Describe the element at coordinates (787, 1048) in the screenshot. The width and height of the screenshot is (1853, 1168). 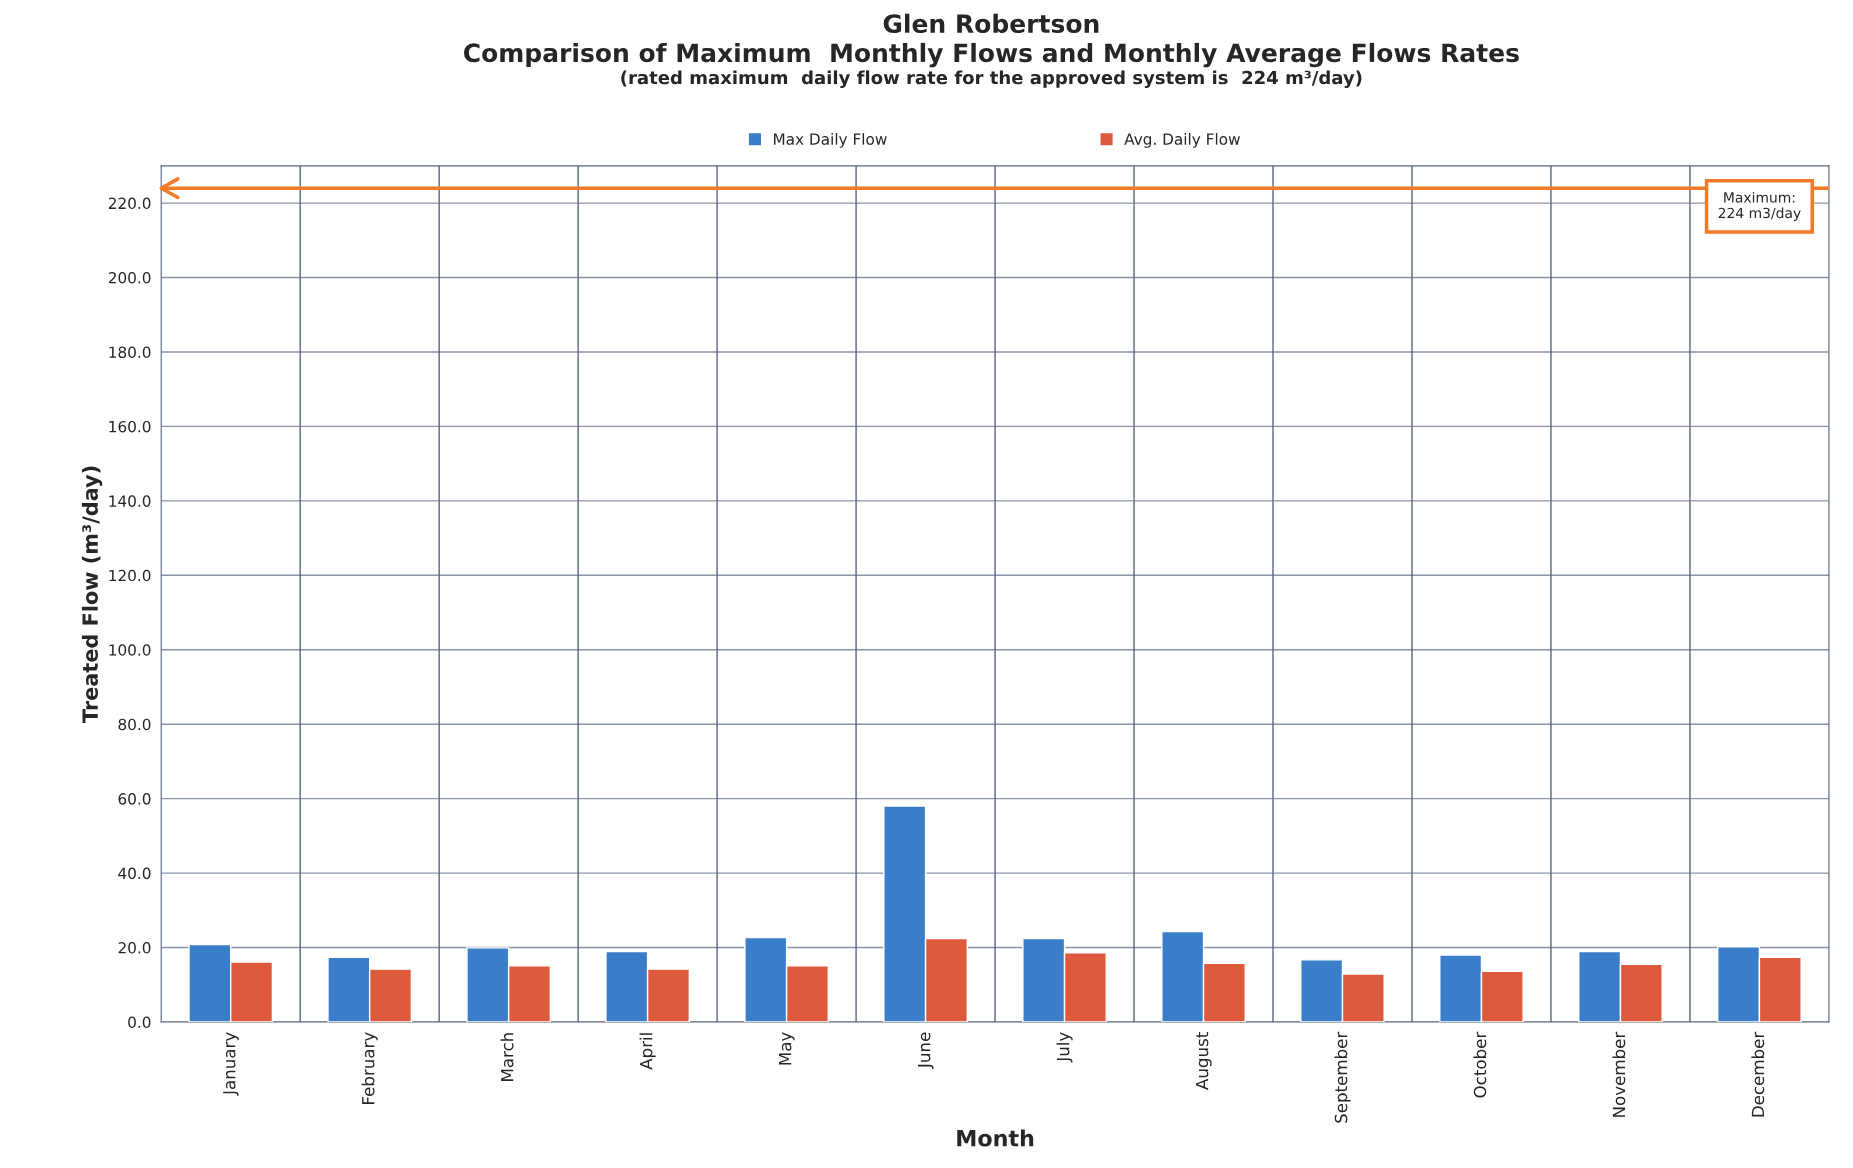
I see `x-tick-label: May` at that location.